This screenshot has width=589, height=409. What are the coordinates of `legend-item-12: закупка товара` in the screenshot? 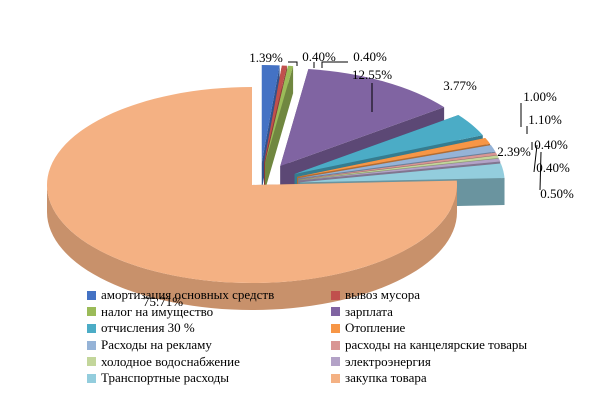 It's located at (454, 378).